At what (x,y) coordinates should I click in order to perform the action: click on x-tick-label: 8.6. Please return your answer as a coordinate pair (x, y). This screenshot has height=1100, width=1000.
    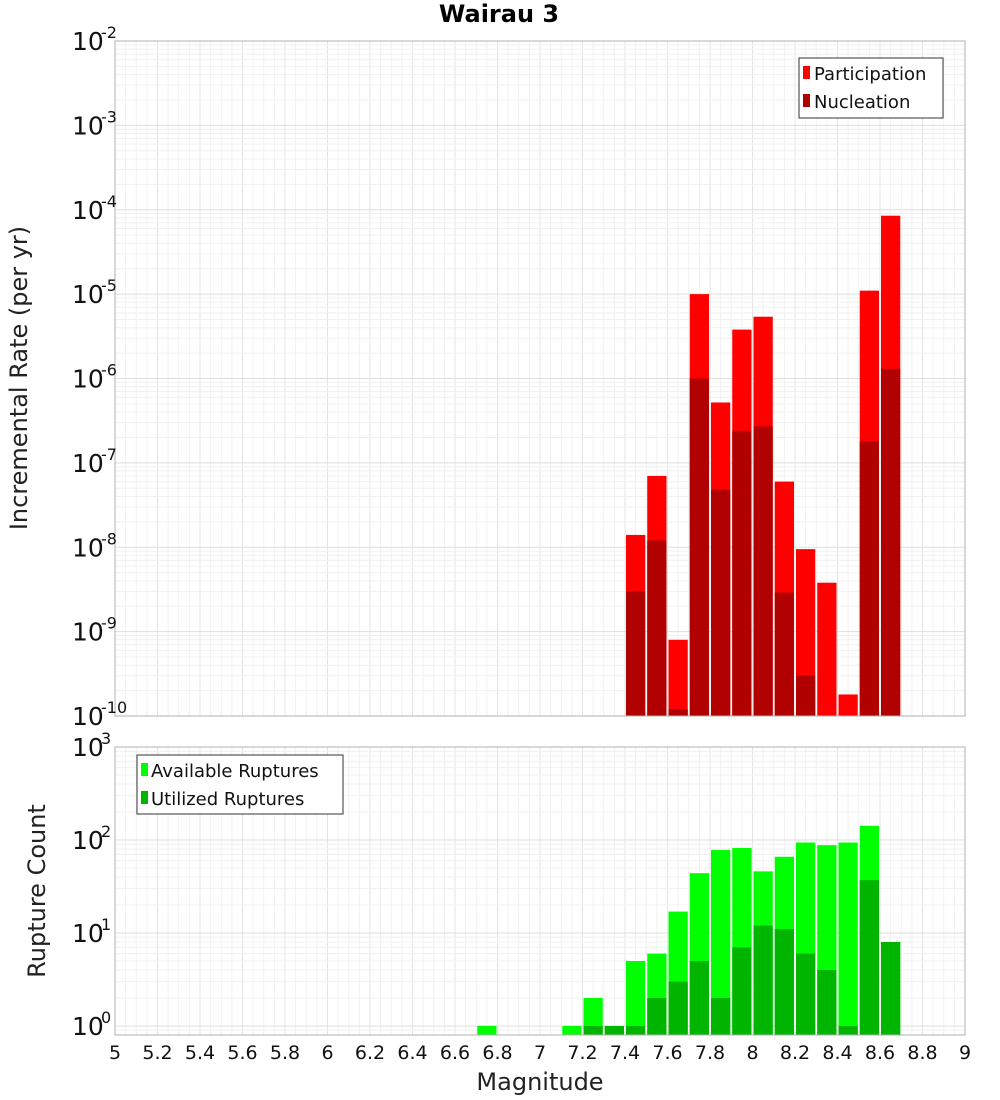
    Looking at the image, I should click on (880, 1053).